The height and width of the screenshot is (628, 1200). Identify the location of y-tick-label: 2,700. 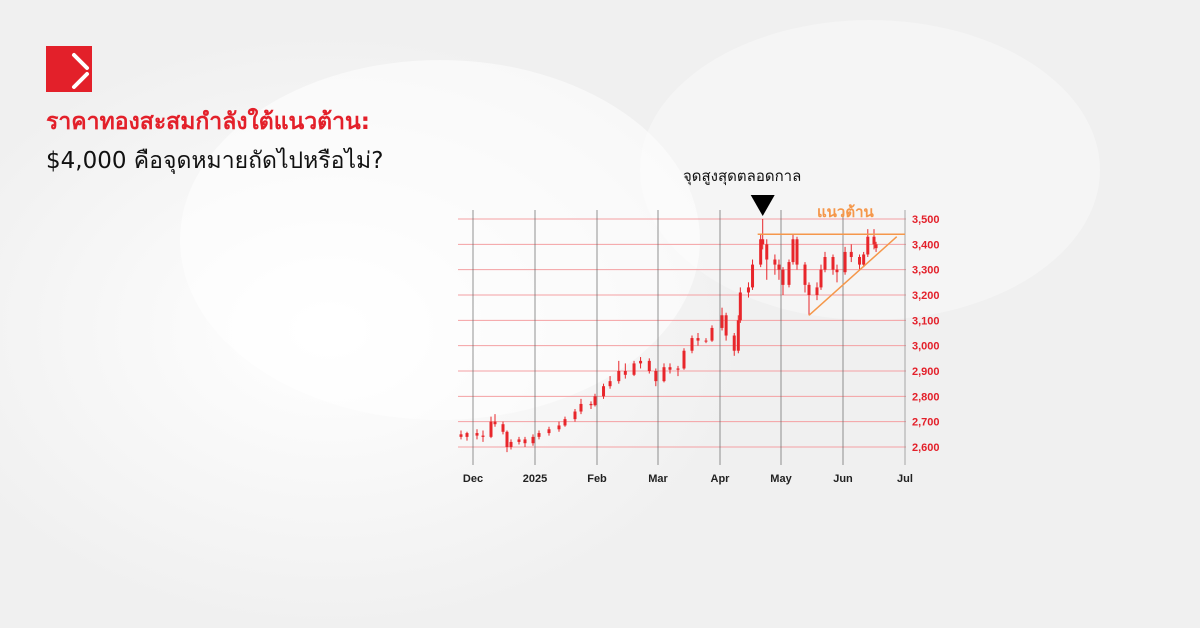
(926, 423).